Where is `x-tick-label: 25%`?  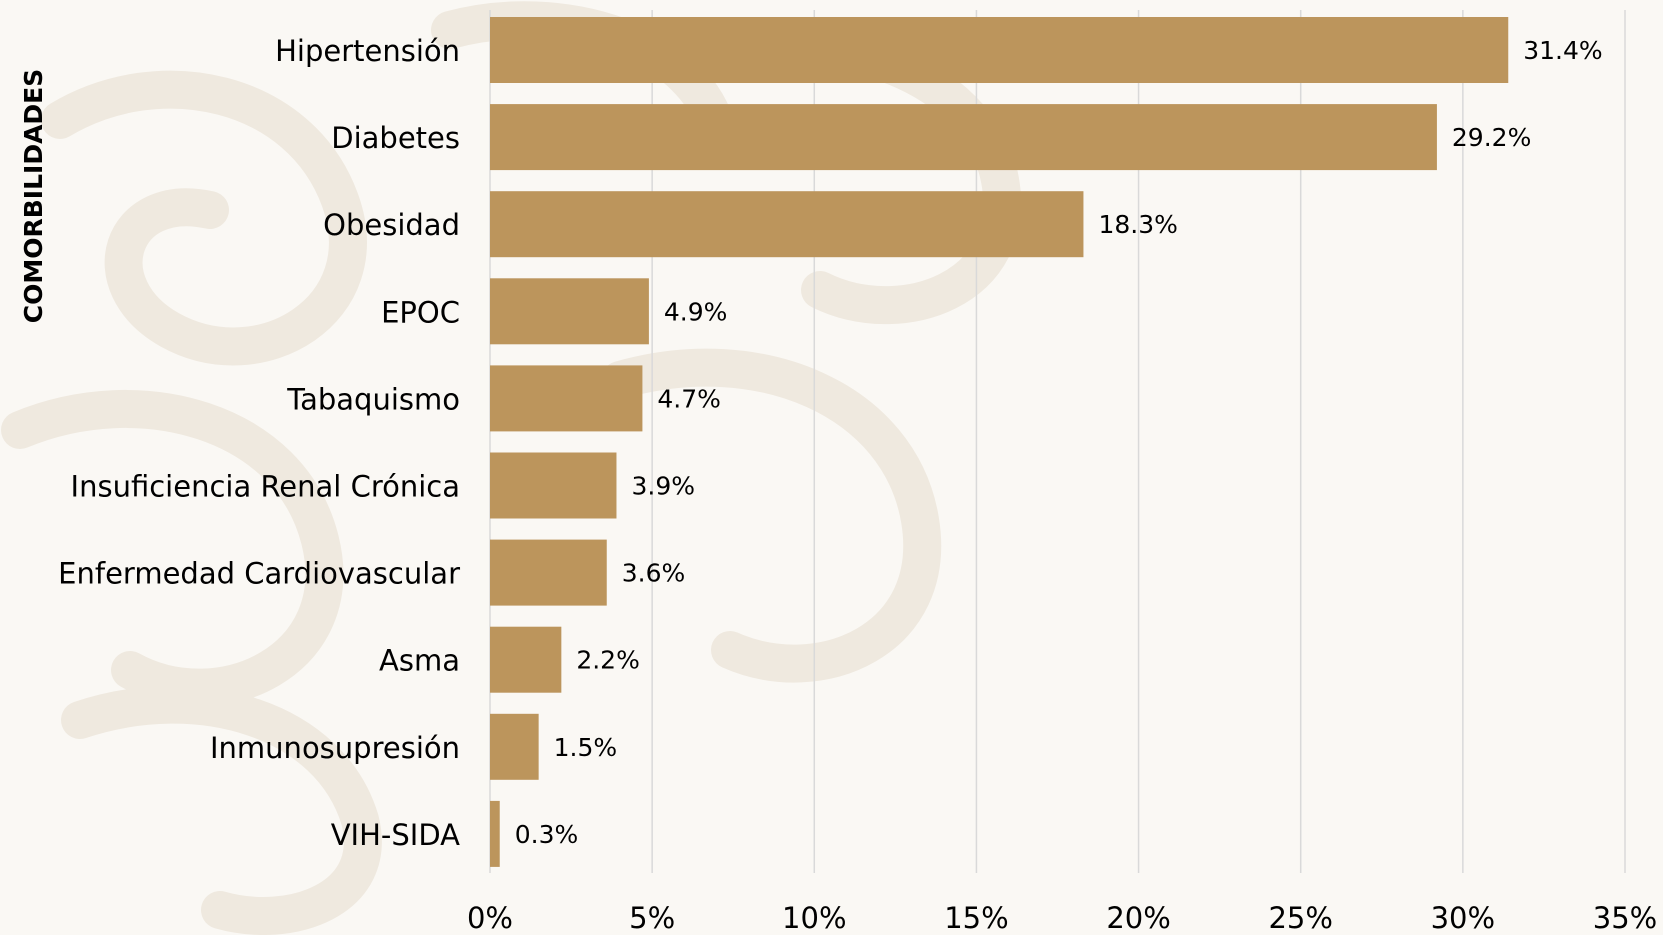
x-tick-label: 25% is located at coordinates (1300, 918).